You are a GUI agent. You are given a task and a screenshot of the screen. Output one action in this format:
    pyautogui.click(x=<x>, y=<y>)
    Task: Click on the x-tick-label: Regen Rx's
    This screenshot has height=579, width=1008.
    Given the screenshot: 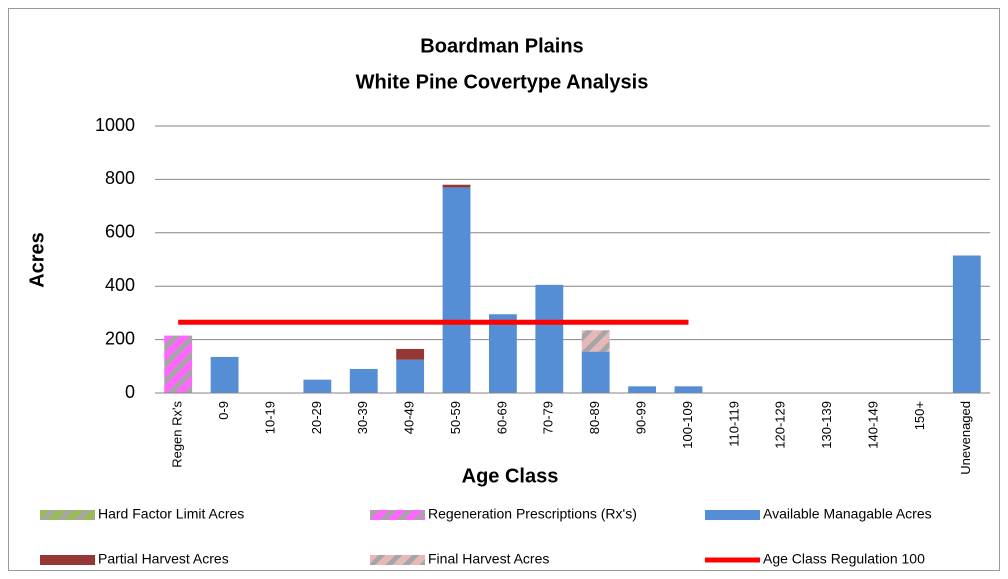 What is the action you would take?
    pyautogui.click(x=177, y=434)
    